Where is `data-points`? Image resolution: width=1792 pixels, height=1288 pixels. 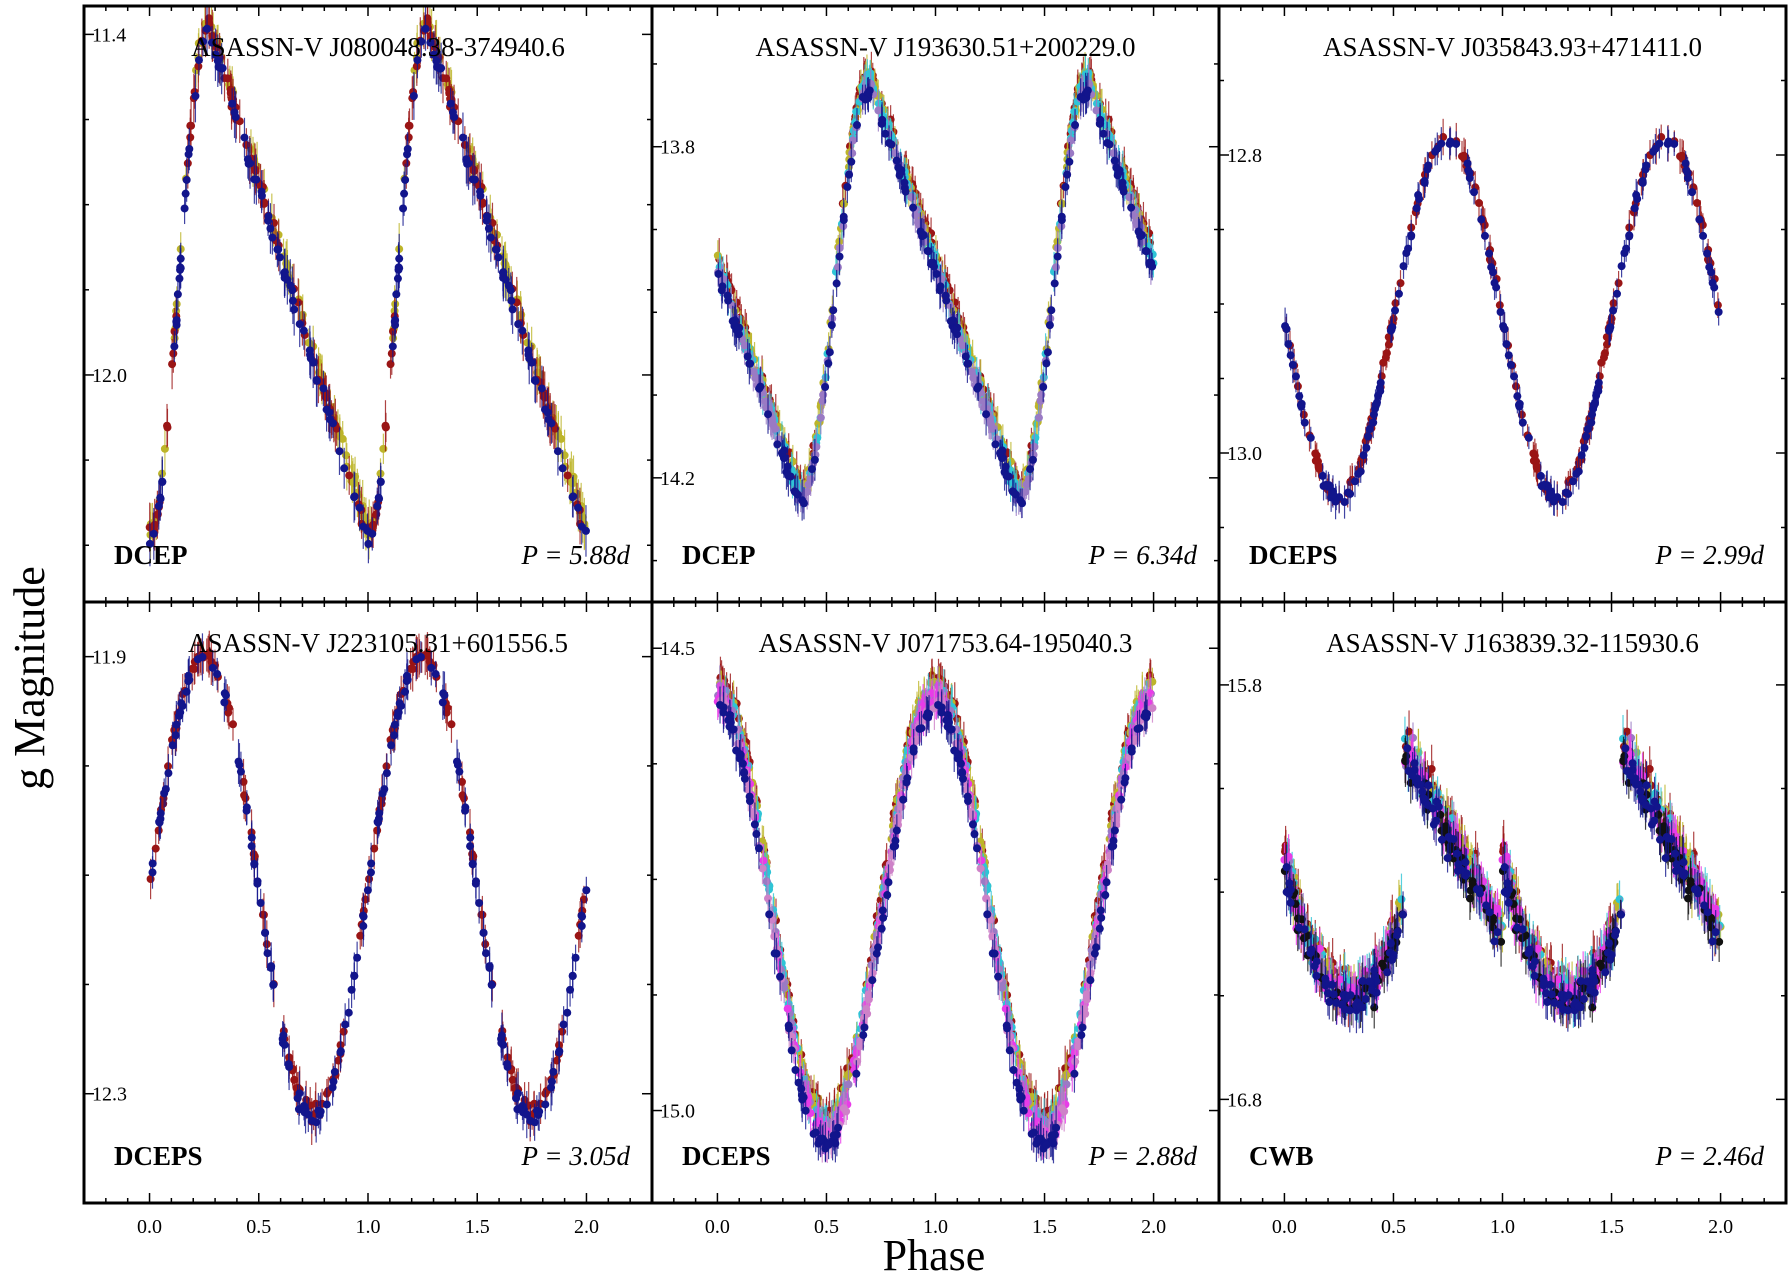
data-points is located at coordinates (368, 888).